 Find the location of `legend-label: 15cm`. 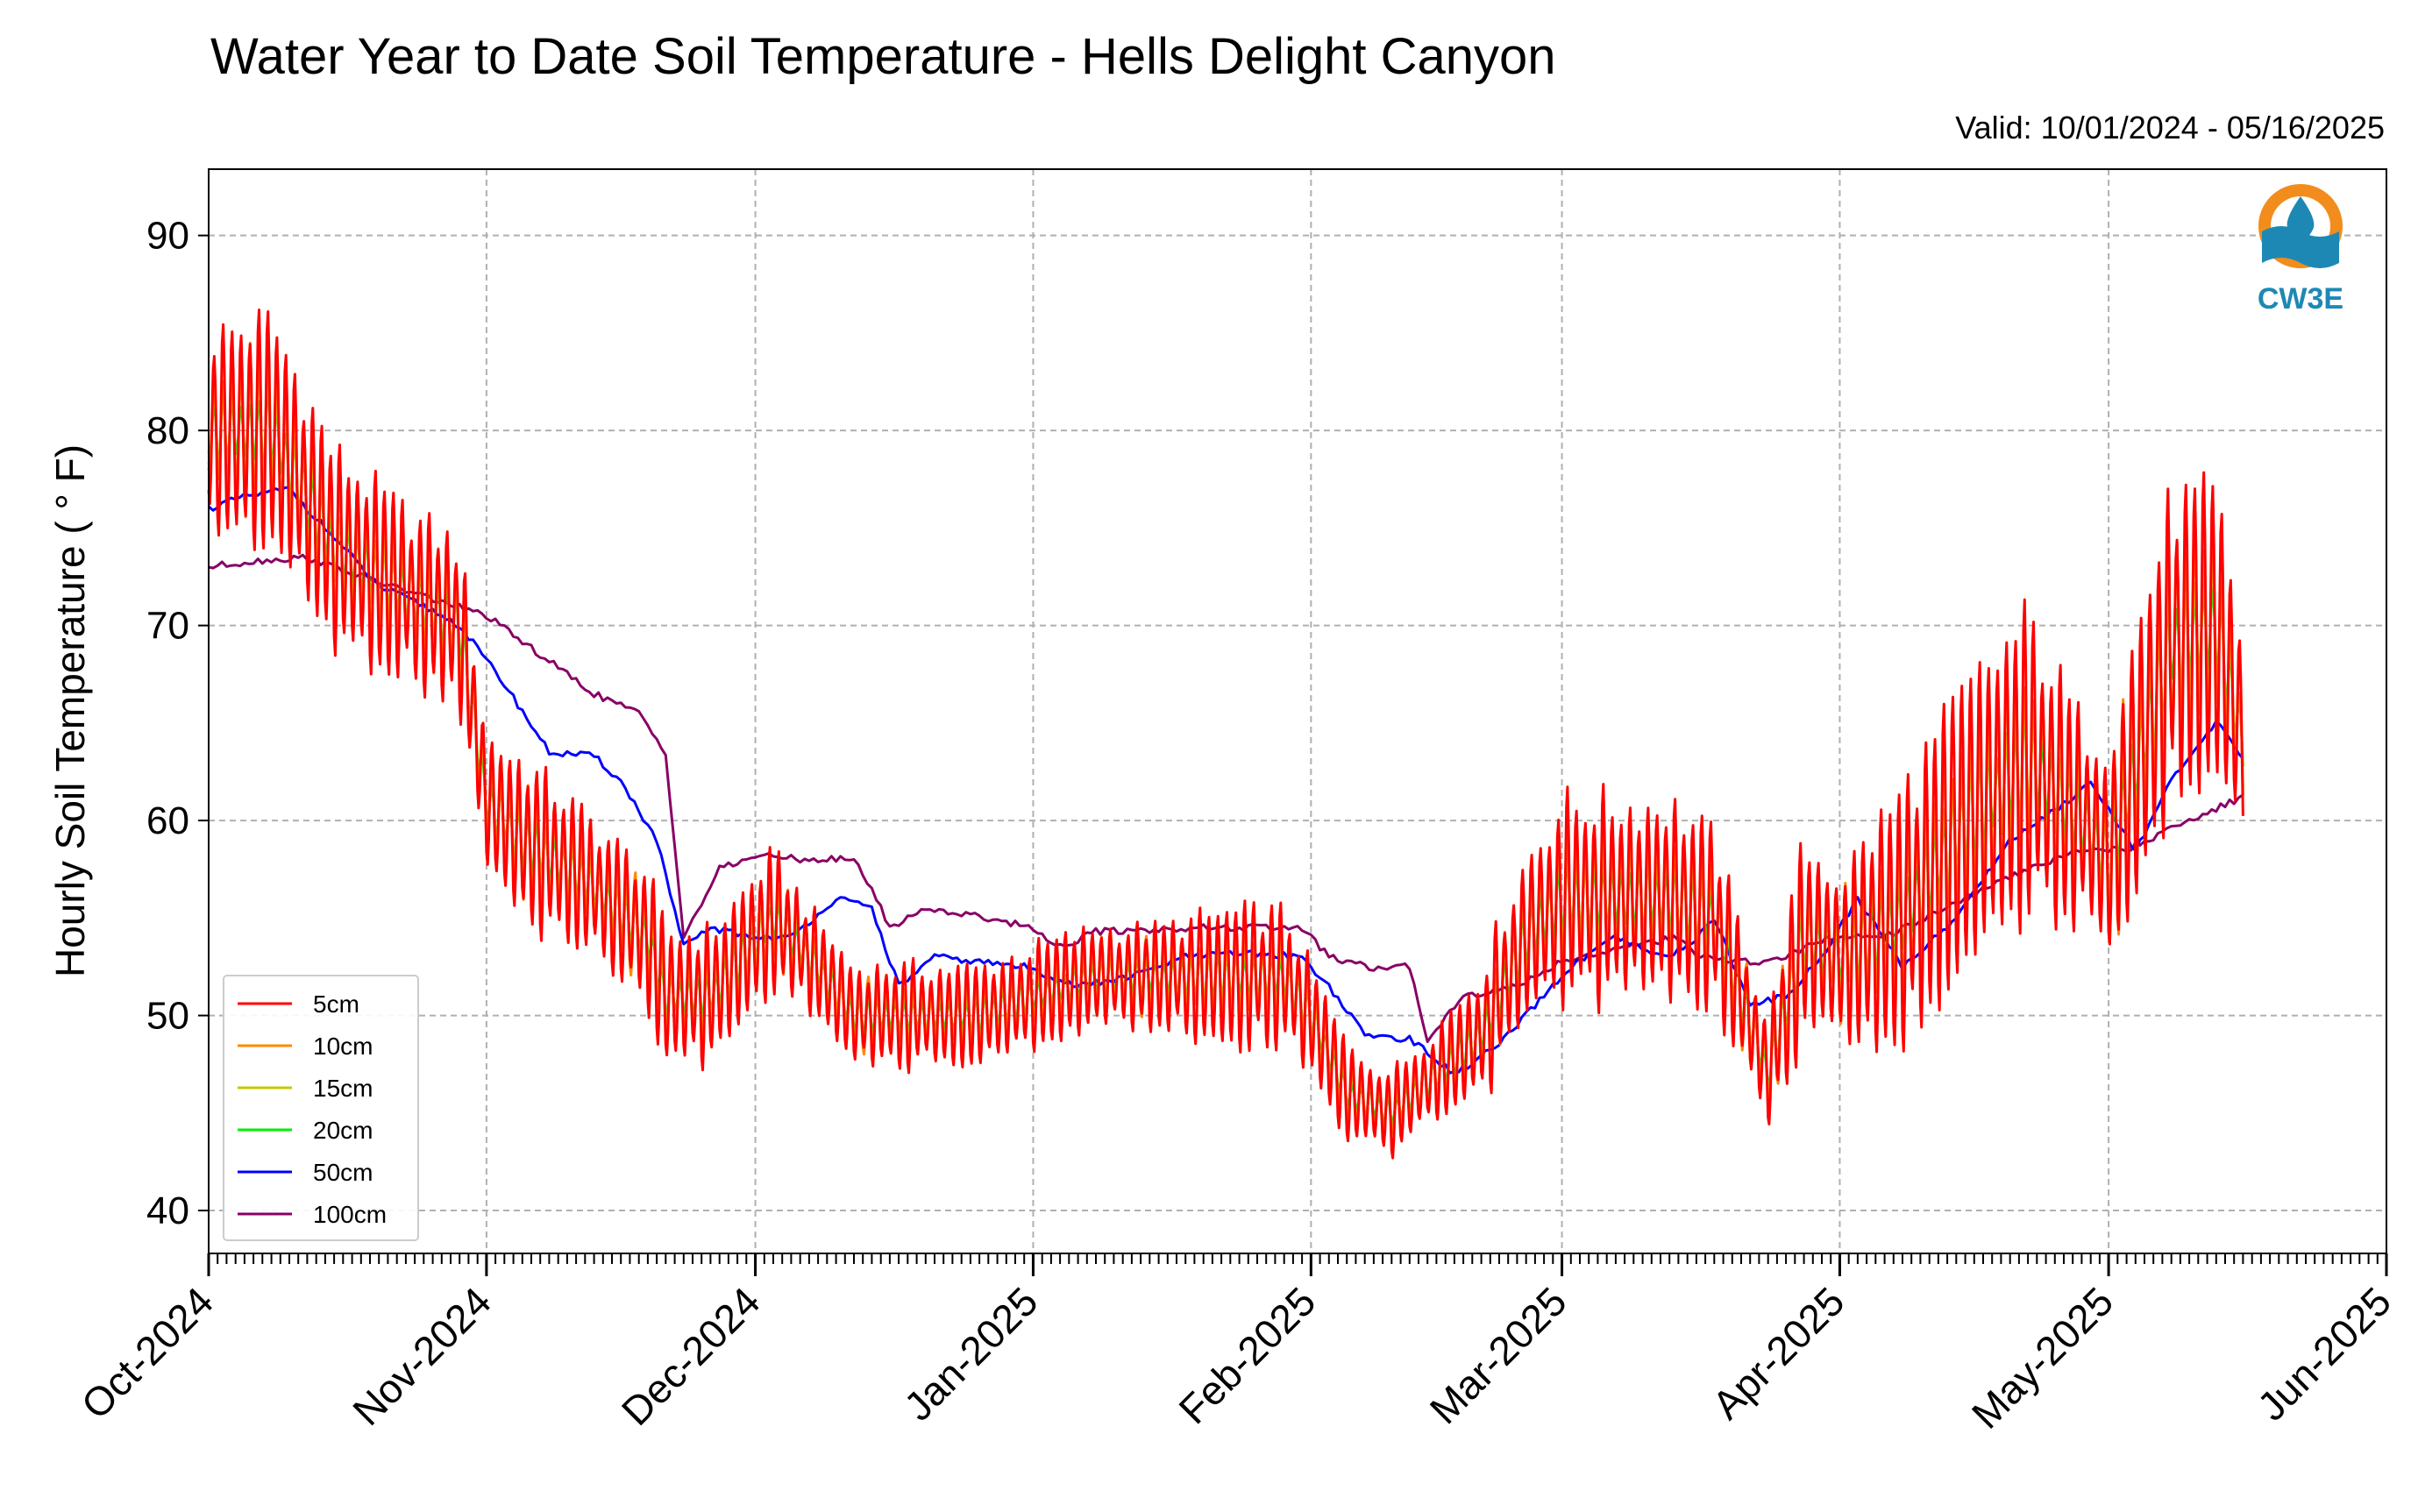

legend-label: 15cm is located at coordinates (343, 1088).